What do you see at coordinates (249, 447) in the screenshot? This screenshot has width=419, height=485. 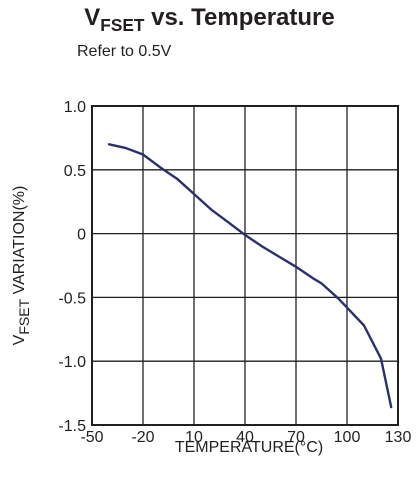 I see `x-axis-label: TEMPERATURE(°C)` at bounding box center [249, 447].